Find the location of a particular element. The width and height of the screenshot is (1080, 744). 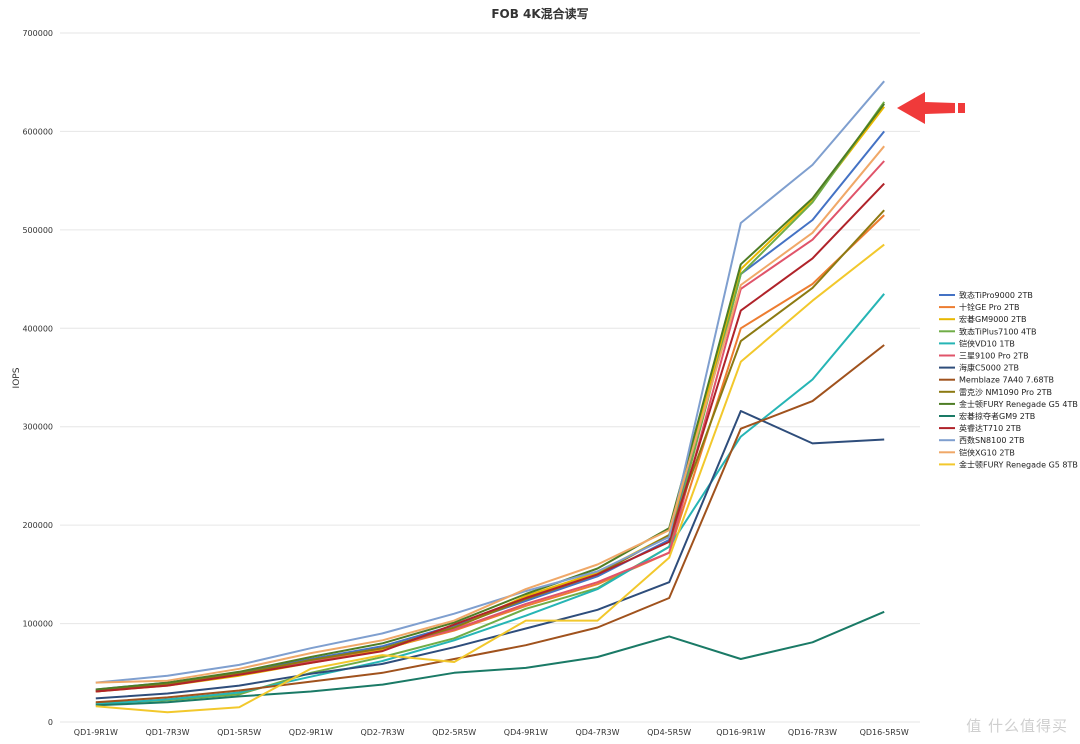

y-tick-label: 500000 is located at coordinates (37, 230).